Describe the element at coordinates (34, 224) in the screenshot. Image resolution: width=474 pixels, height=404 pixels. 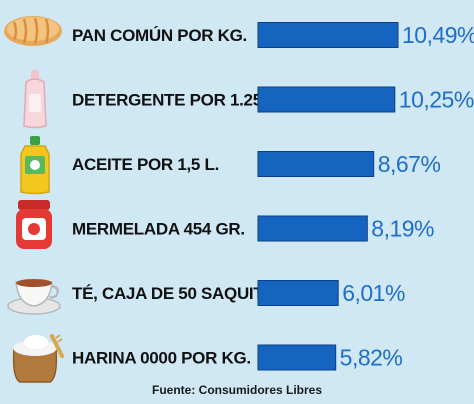
I see `jam-jar-icon` at that location.